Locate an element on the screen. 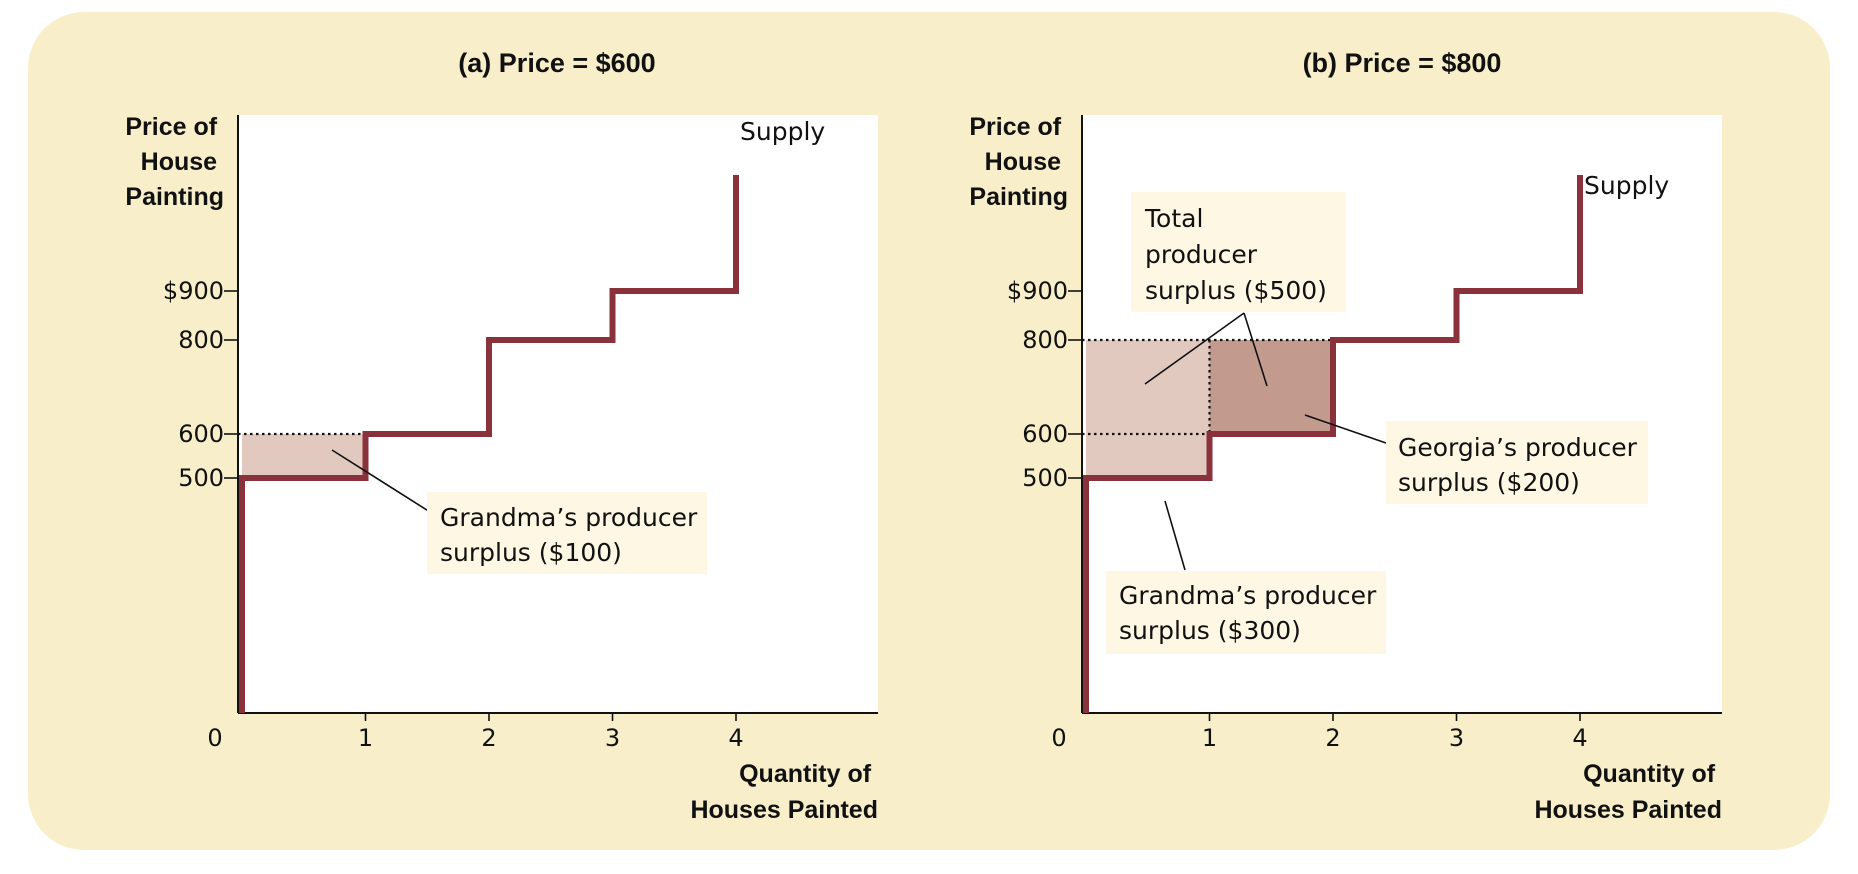 The height and width of the screenshot is (874, 1858). panel-a-surplus-regions is located at coordinates (304, 456).